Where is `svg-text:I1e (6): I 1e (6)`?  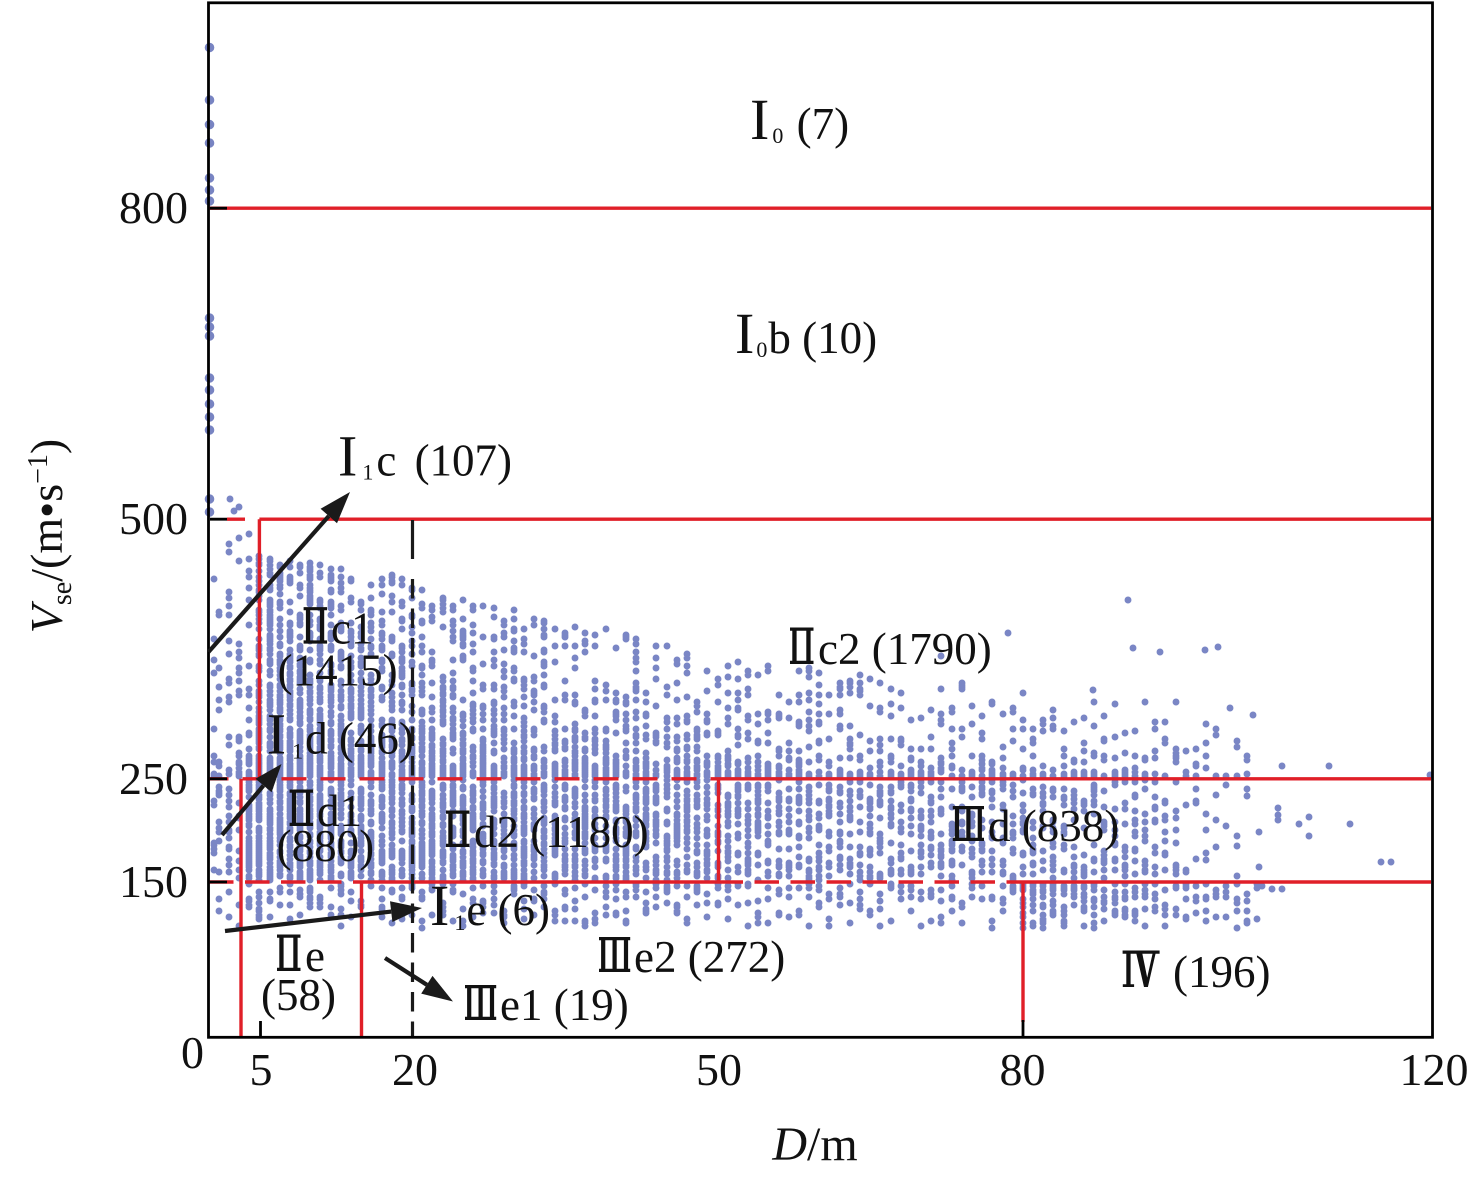 svg-text:I1e (6): I 1e (6) is located at coordinates (490, 905).